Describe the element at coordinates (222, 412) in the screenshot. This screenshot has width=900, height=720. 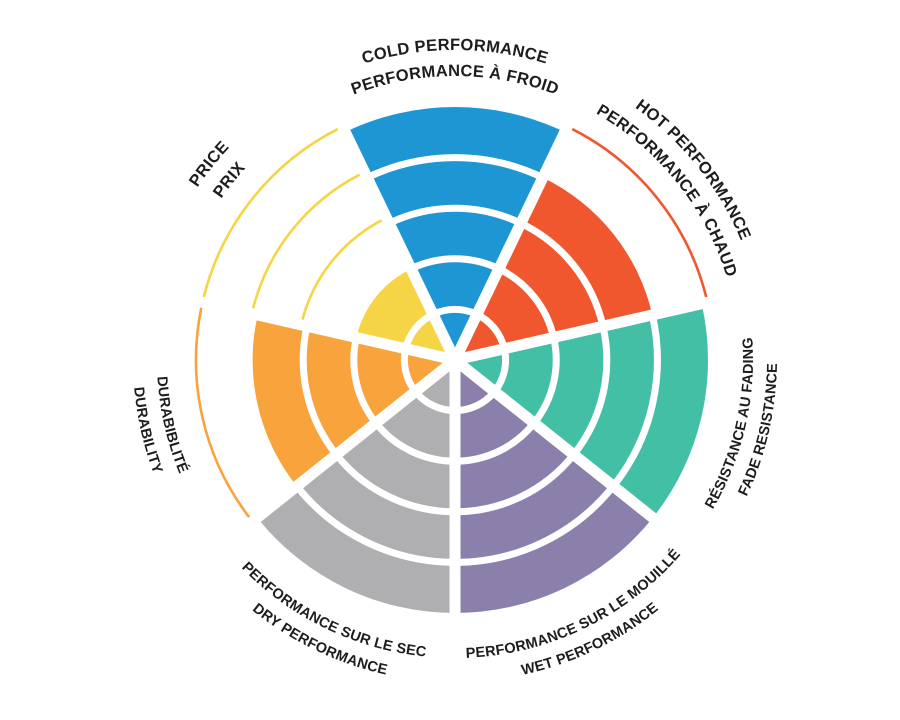
I see `durability-remaining-ring-arc` at that location.